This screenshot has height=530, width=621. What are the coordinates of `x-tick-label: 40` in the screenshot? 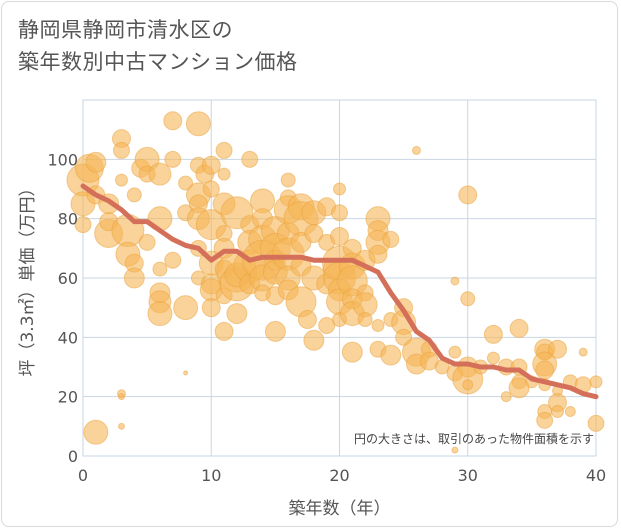 It's located at (596, 475).